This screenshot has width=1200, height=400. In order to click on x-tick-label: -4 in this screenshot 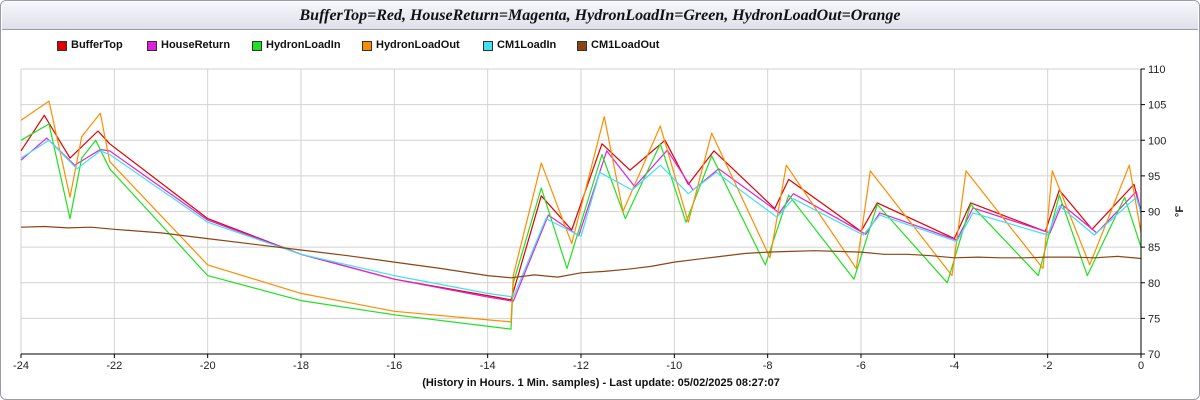, I will do `click(954, 366)`.